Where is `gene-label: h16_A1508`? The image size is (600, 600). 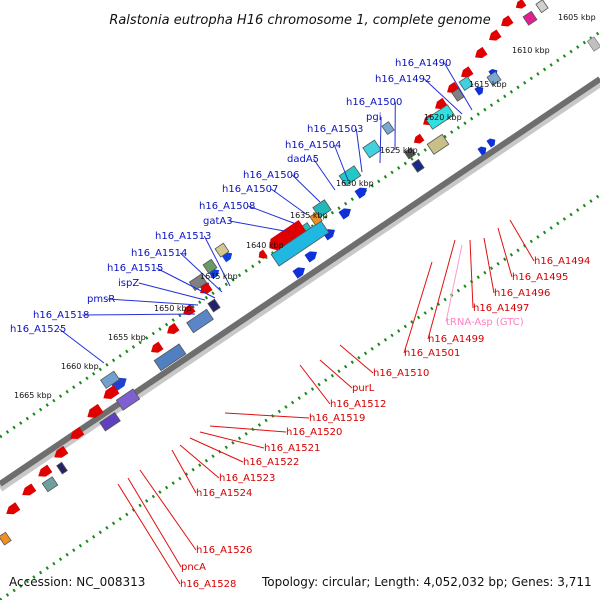
gene-label: h16_A1508 is located at coordinates (227, 206).